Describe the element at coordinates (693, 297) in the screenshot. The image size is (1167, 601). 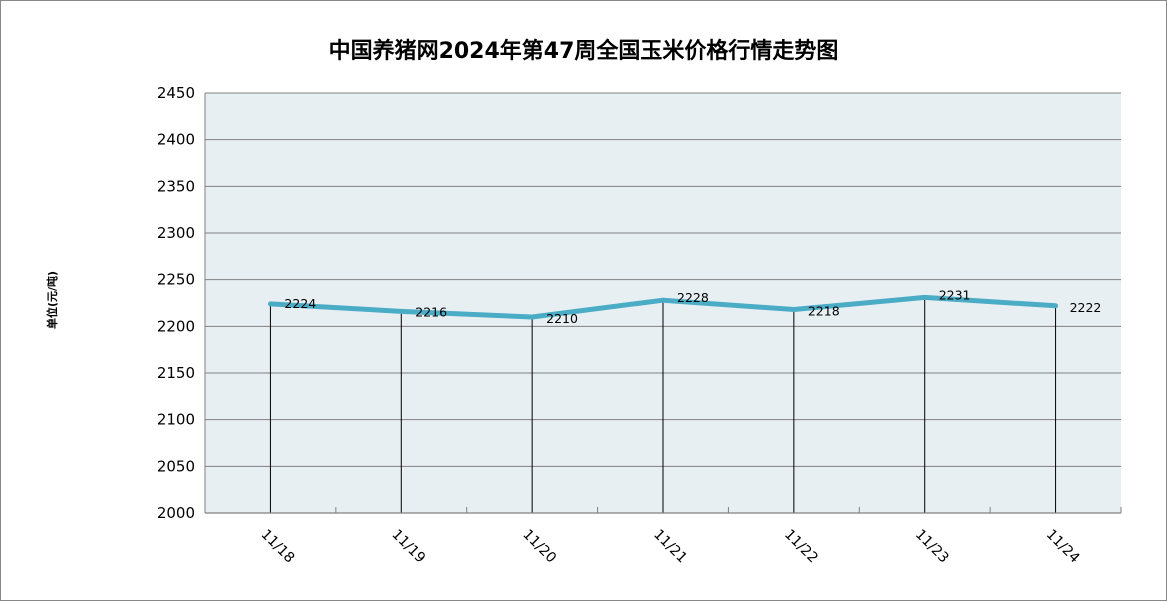
I see `data-label: 2228` at that location.